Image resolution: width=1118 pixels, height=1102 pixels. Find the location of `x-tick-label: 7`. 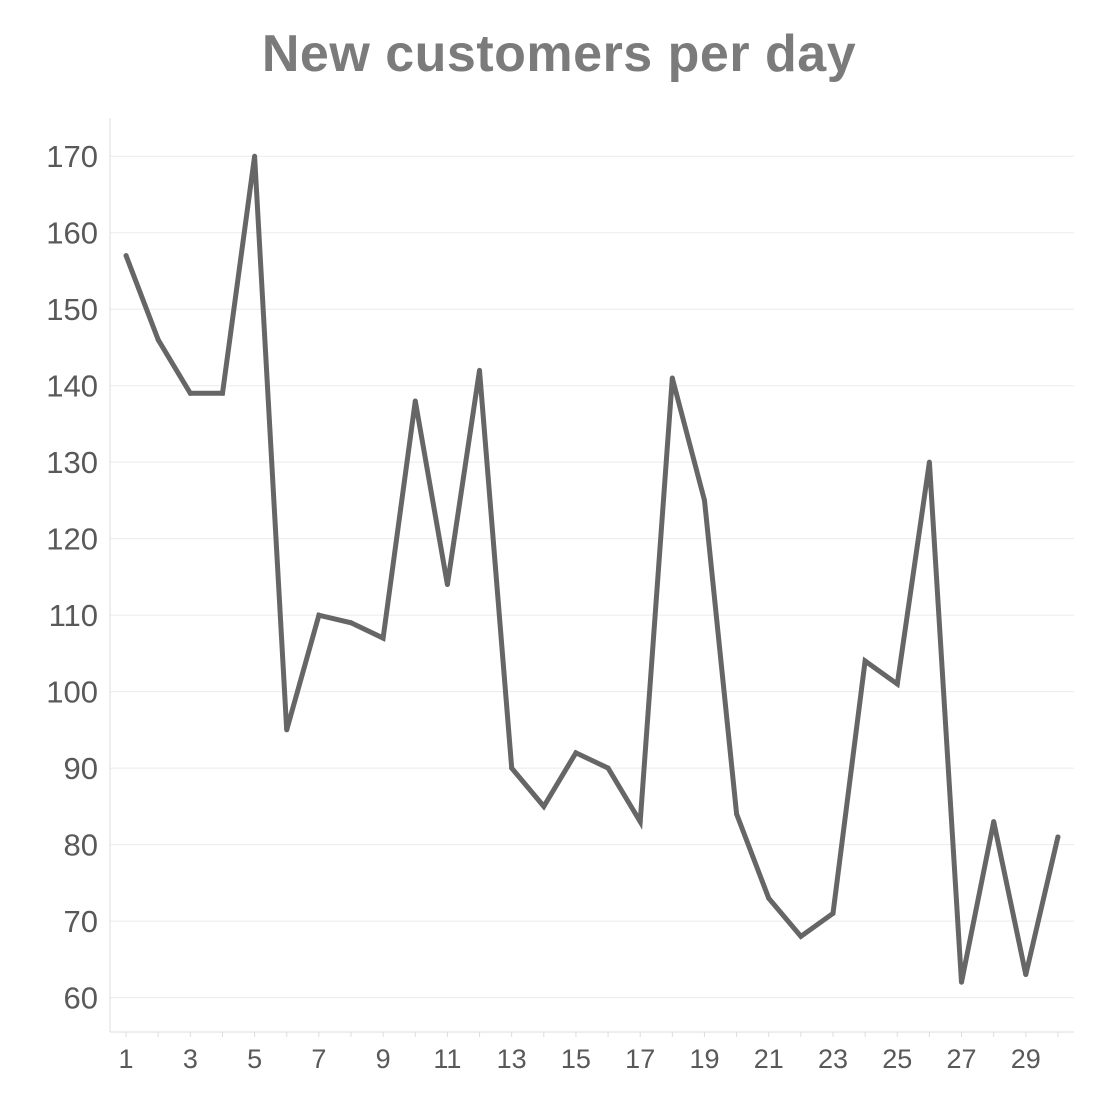

x-tick-label: 7 is located at coordinates (318, 1059).